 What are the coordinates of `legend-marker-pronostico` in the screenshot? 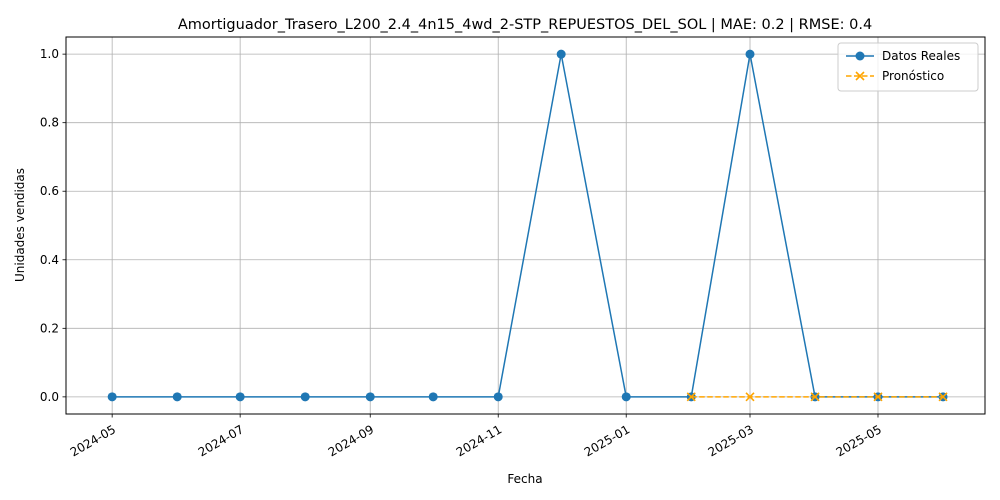 It's located at (860, 76).